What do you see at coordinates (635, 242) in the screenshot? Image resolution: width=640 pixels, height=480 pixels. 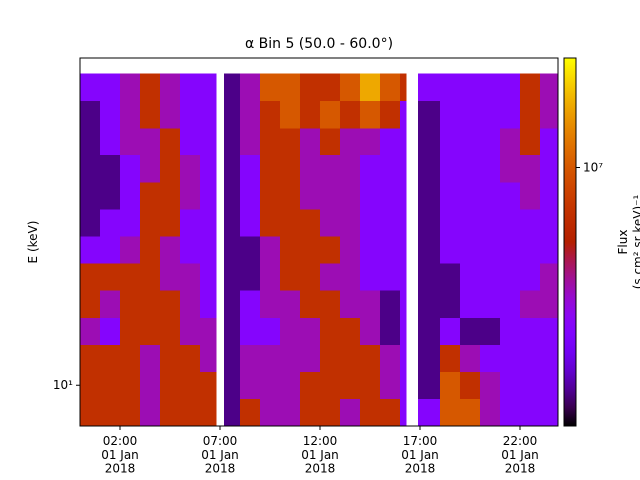 I see `colorbar-units: (s cm² sr keV)⁻¹` at bounding box center [635, 242].